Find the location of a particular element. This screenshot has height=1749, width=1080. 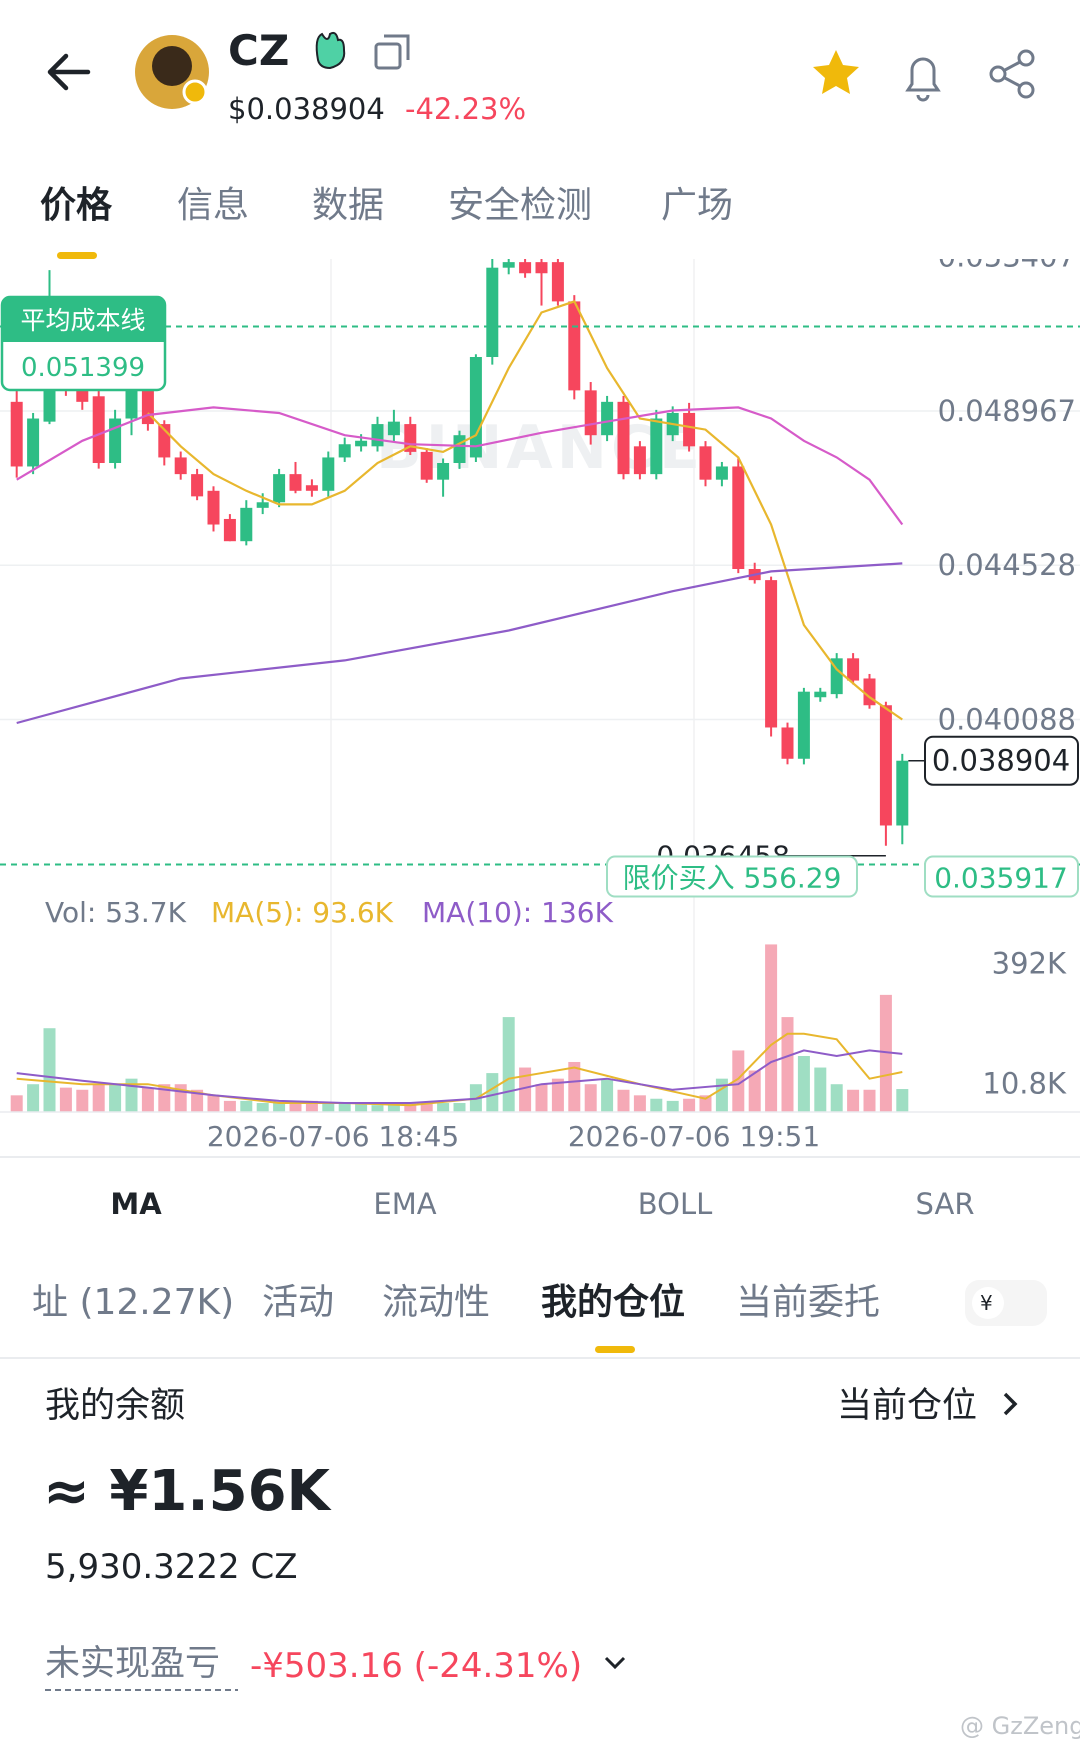

indicator-tab: BOLL is located at coordinates (675, 1204).